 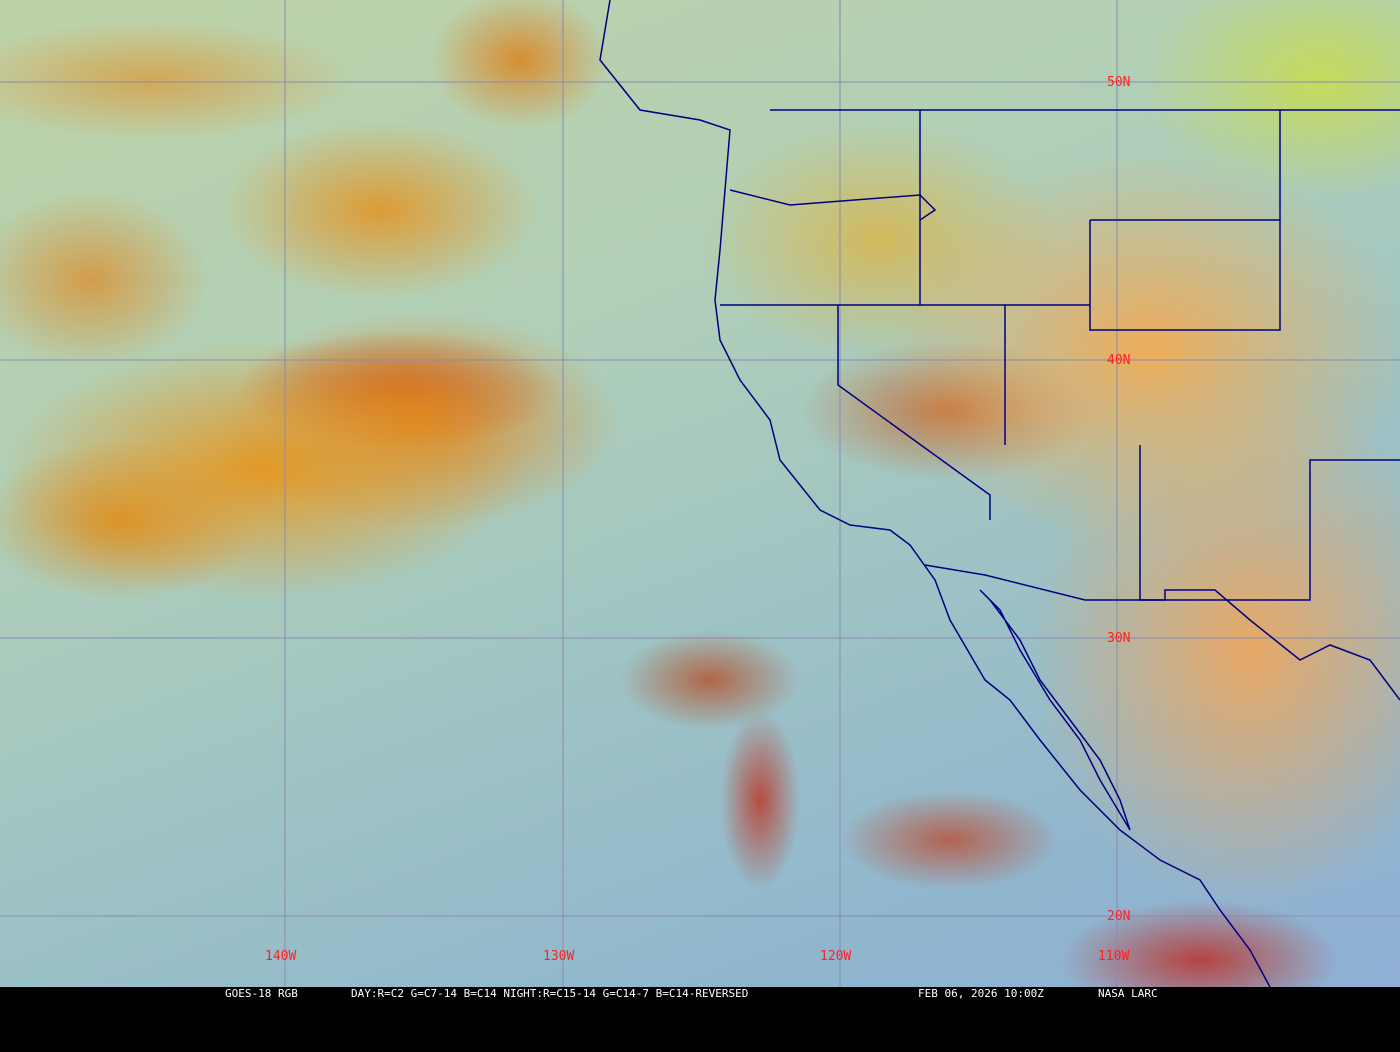 What do you see at coordinates (981, 993) in the screenshot?
I see `timestamp: FEB 06, 2026 10:00Z` at bounding box center [981, 993].